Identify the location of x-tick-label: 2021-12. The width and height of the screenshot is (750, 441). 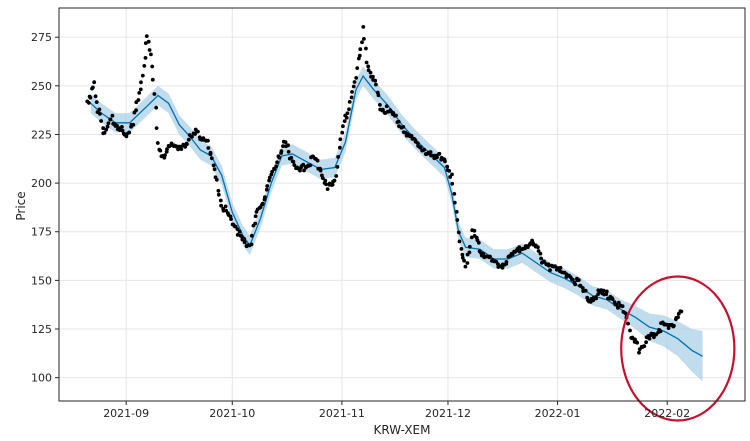
(448, 413).